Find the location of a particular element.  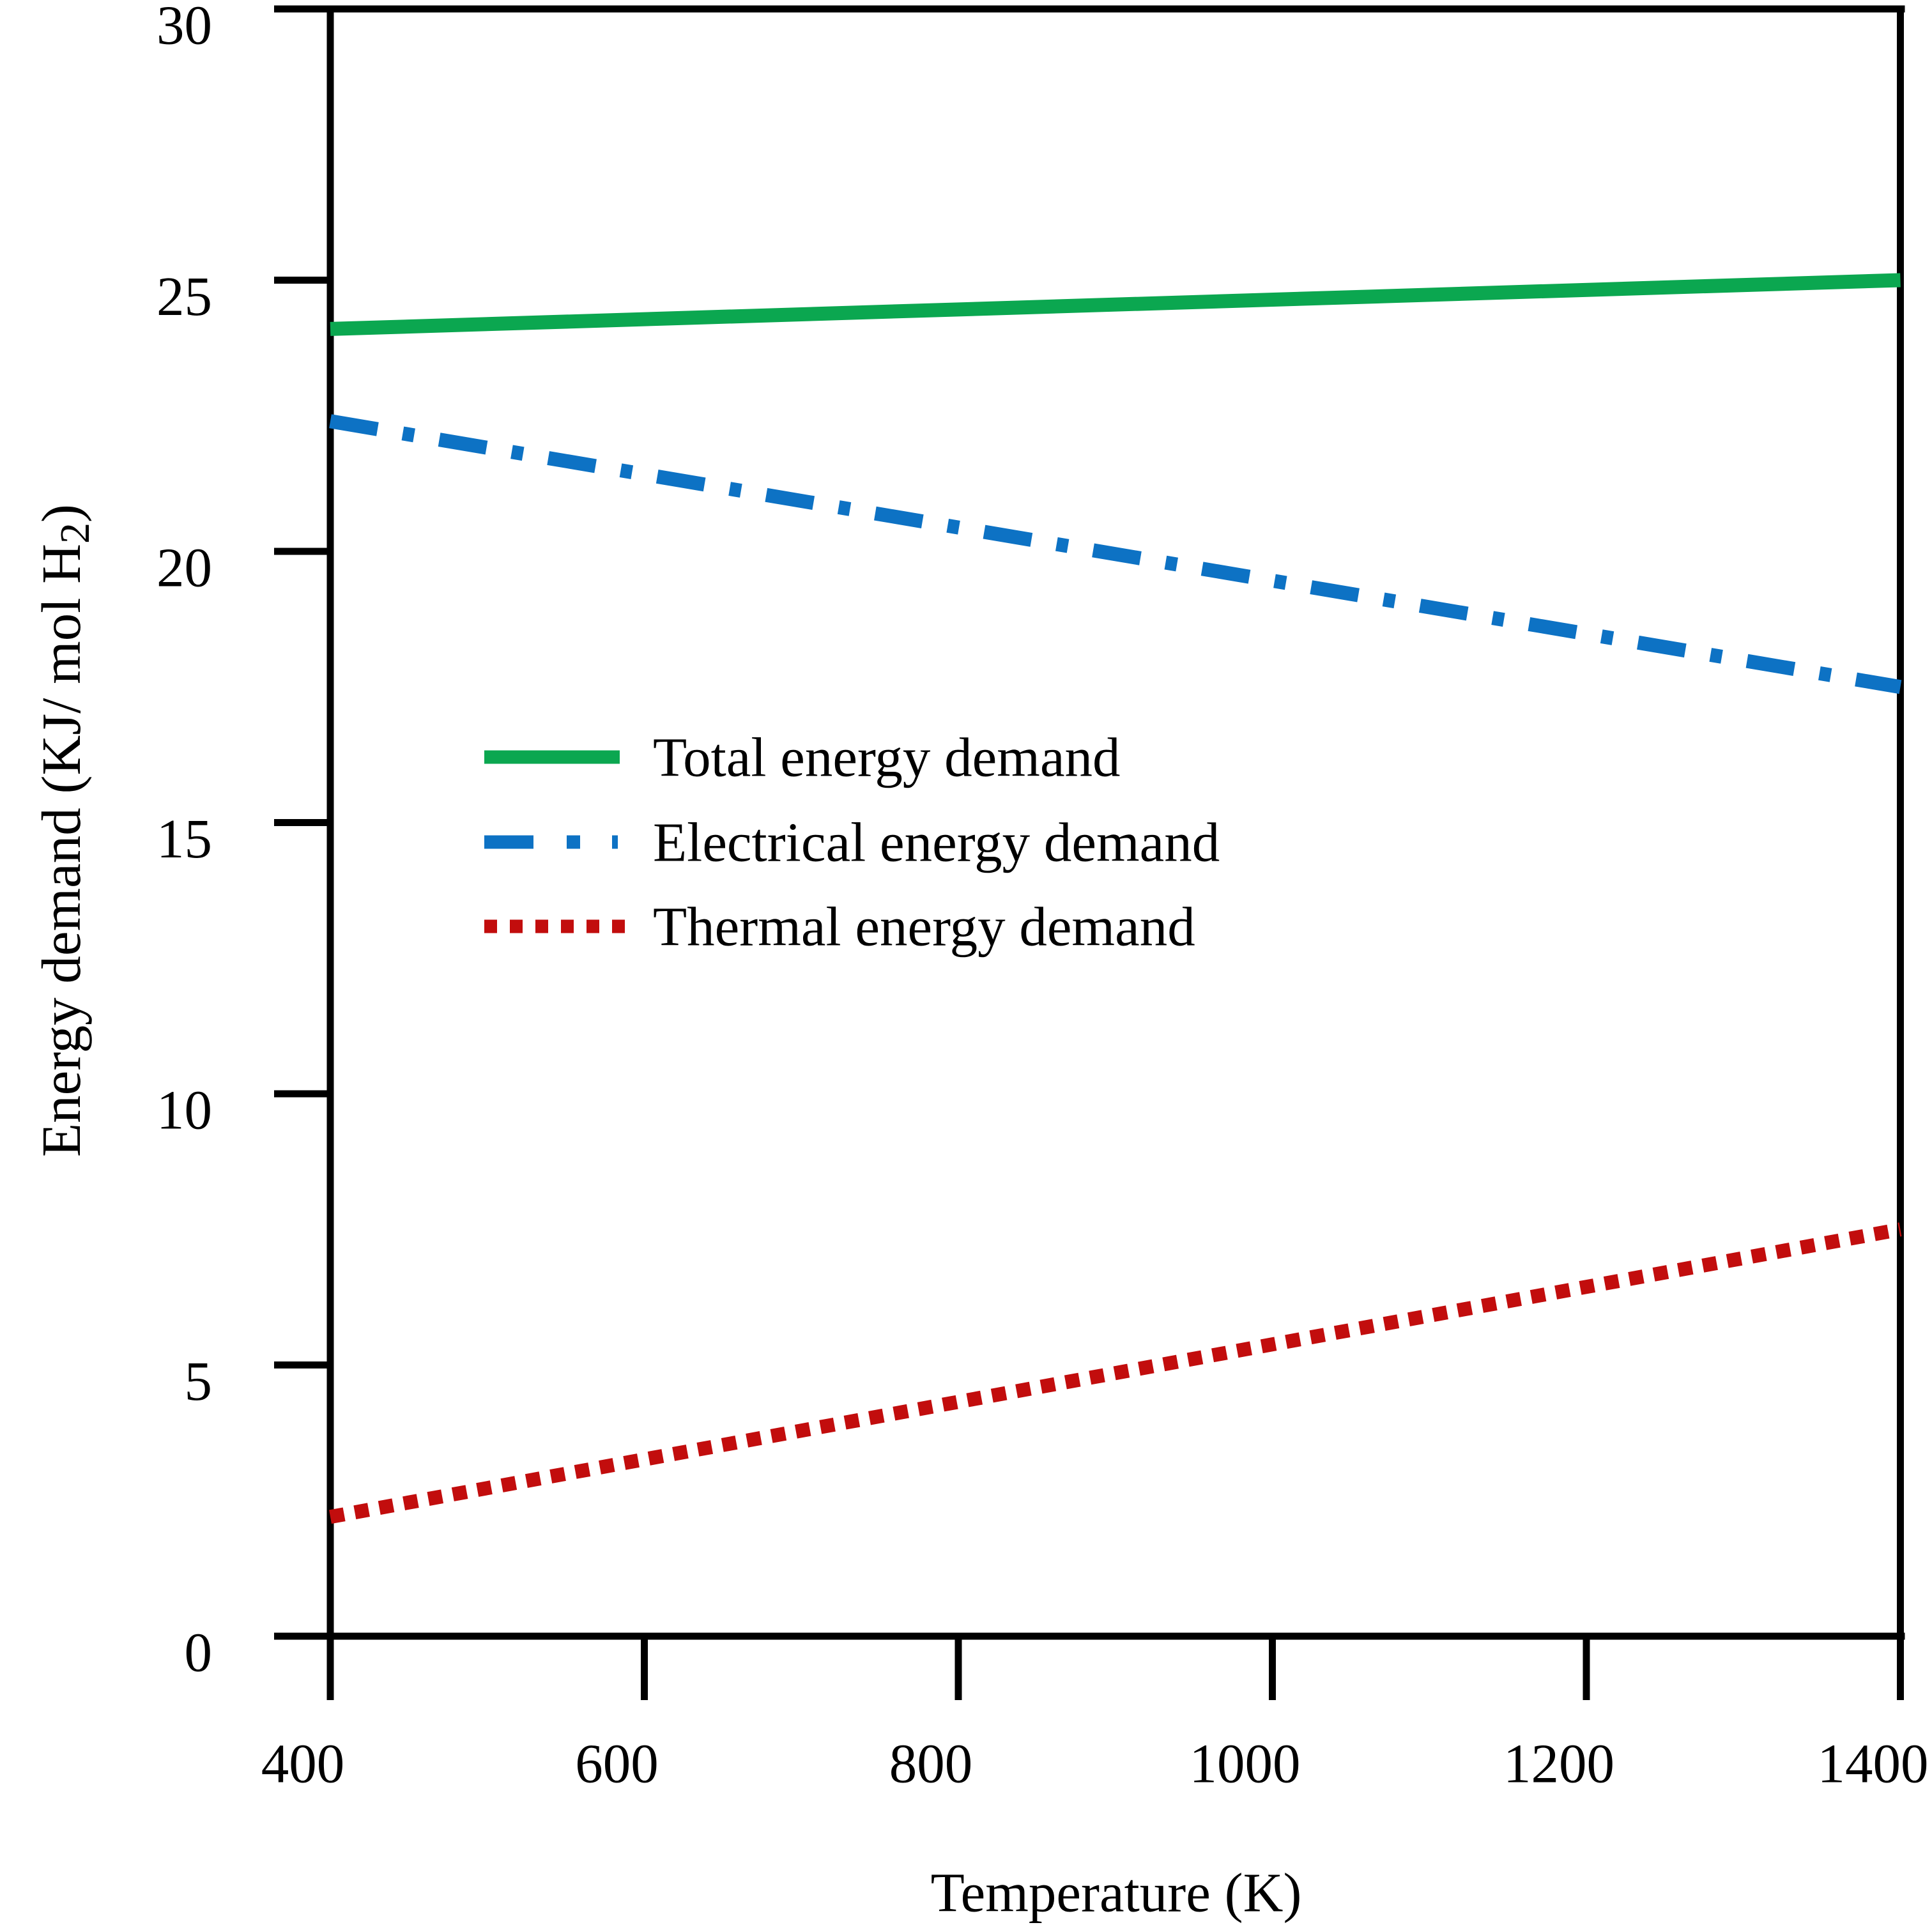

x-tick-label: 1000 is located at coordinates (1245, 1764).